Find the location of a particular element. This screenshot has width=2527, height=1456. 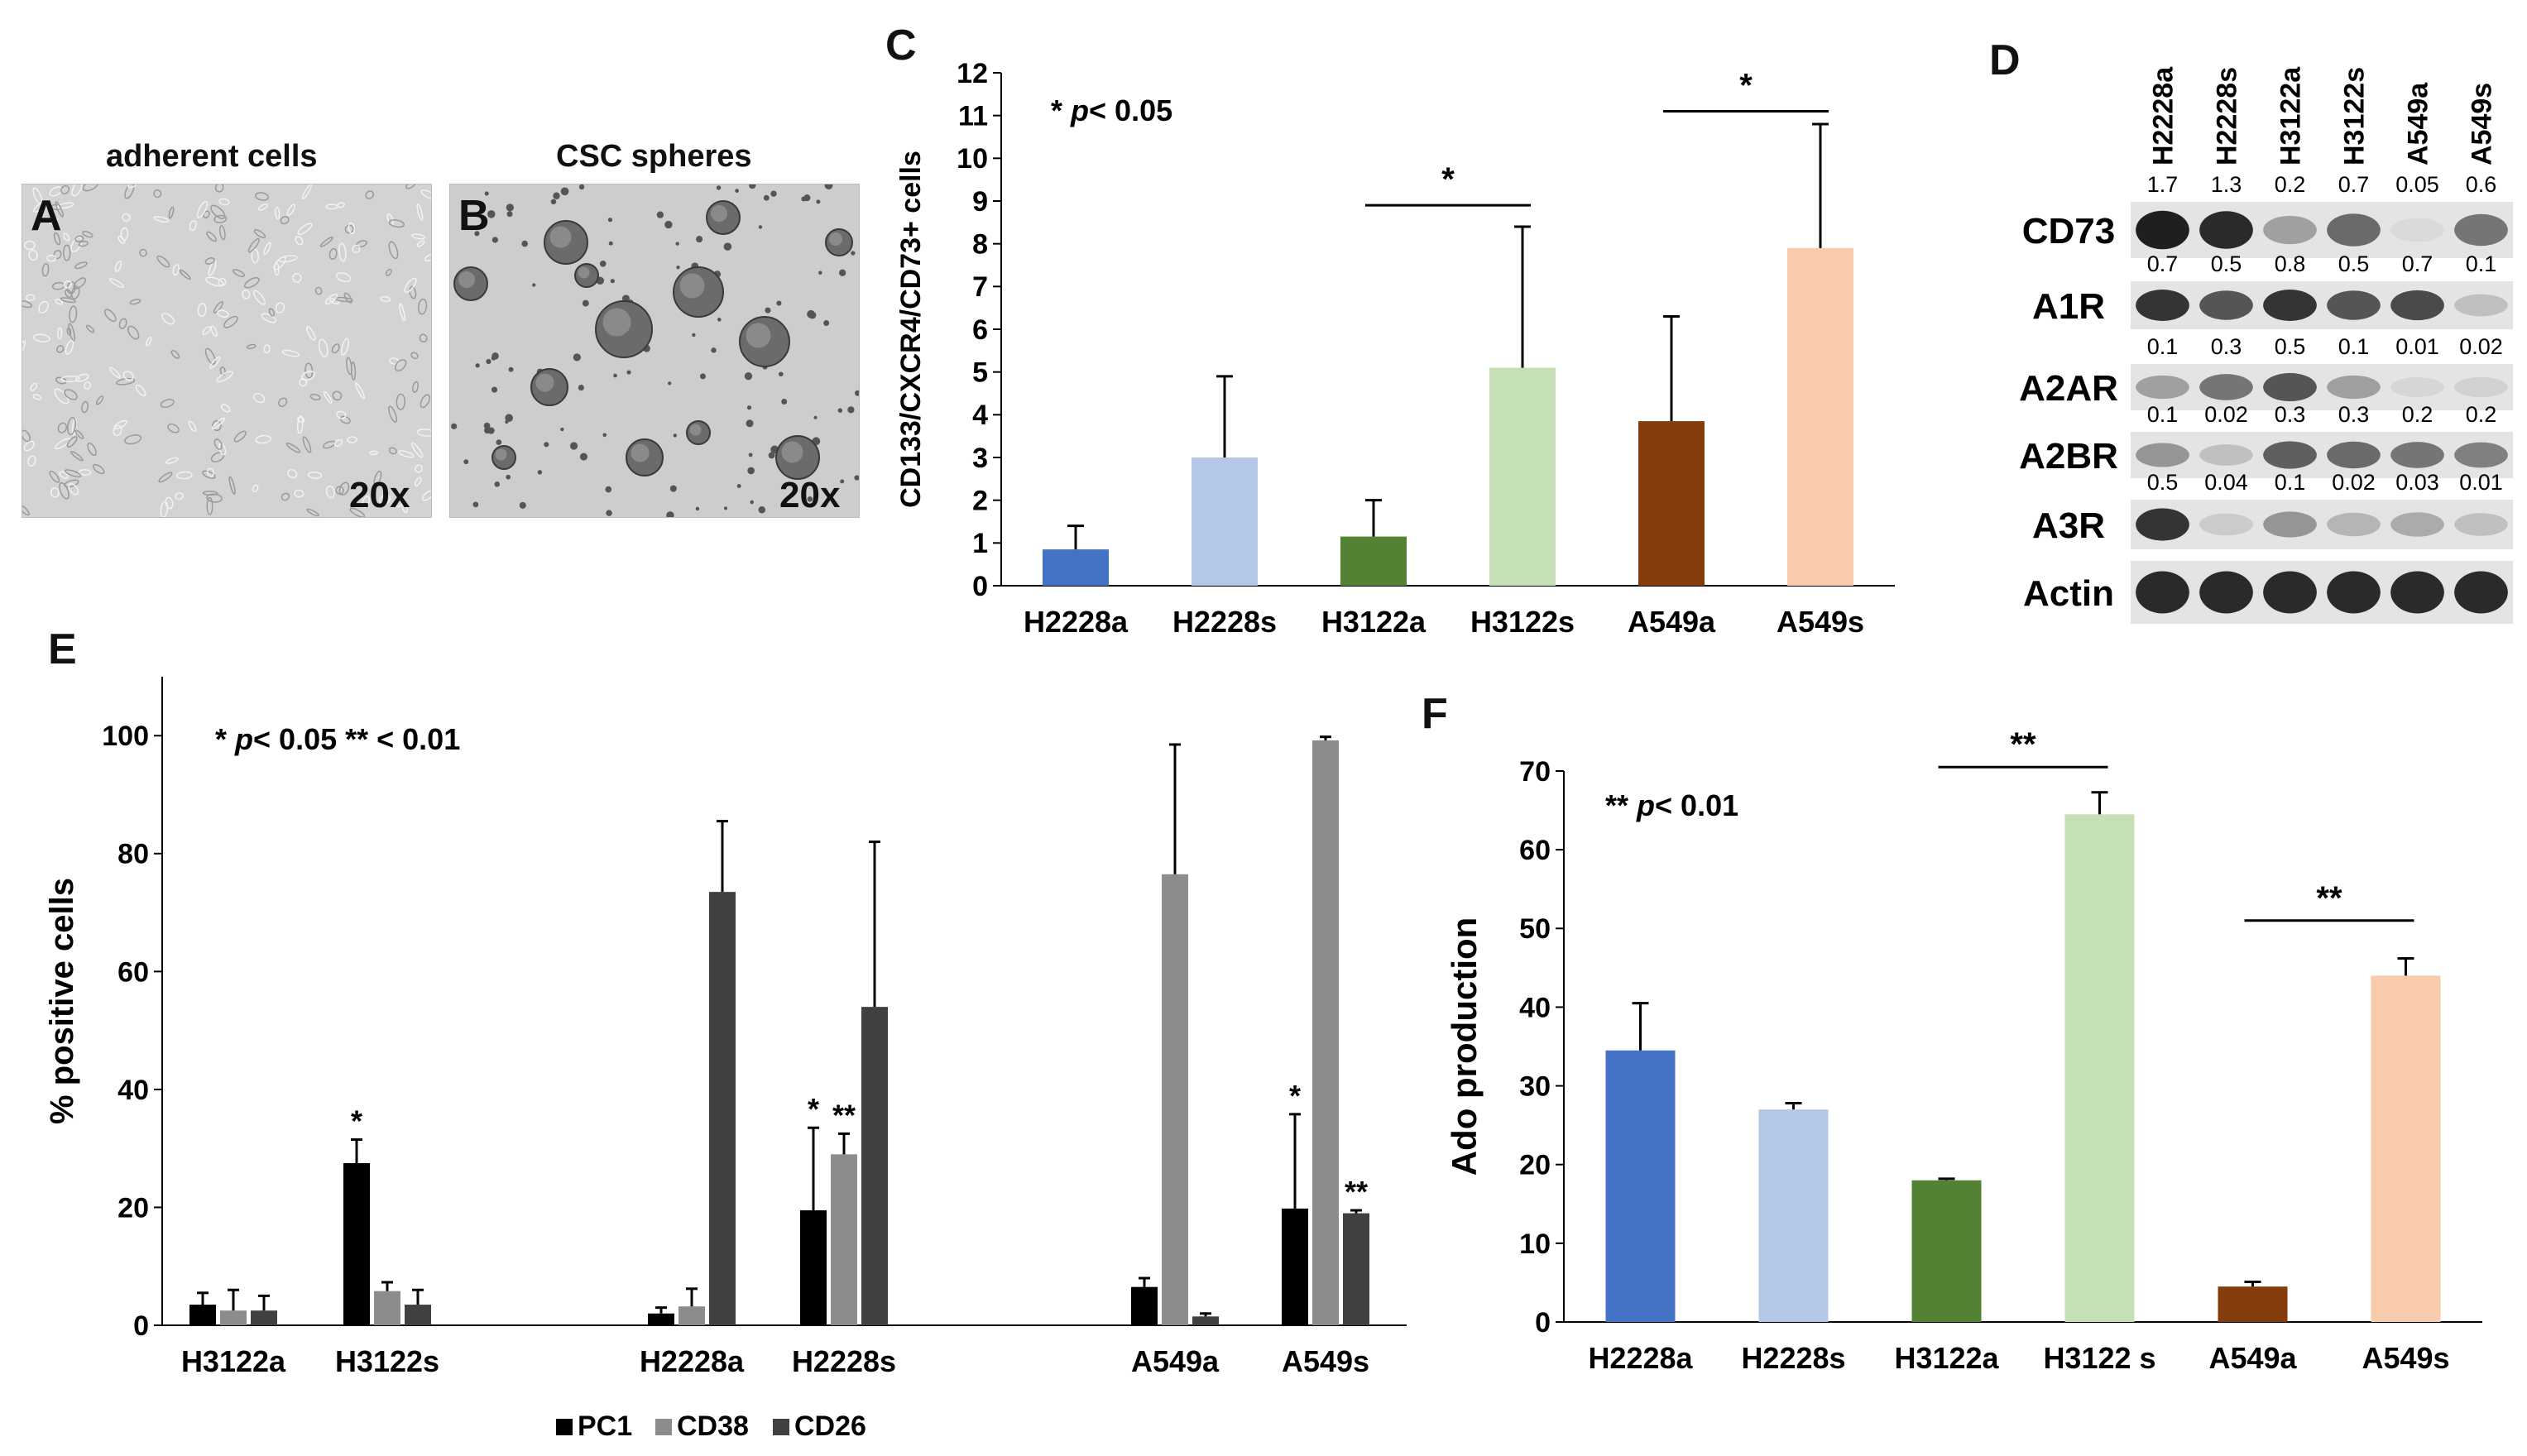

band-quantification: 0.3 is located at coordinates (2290, 414).